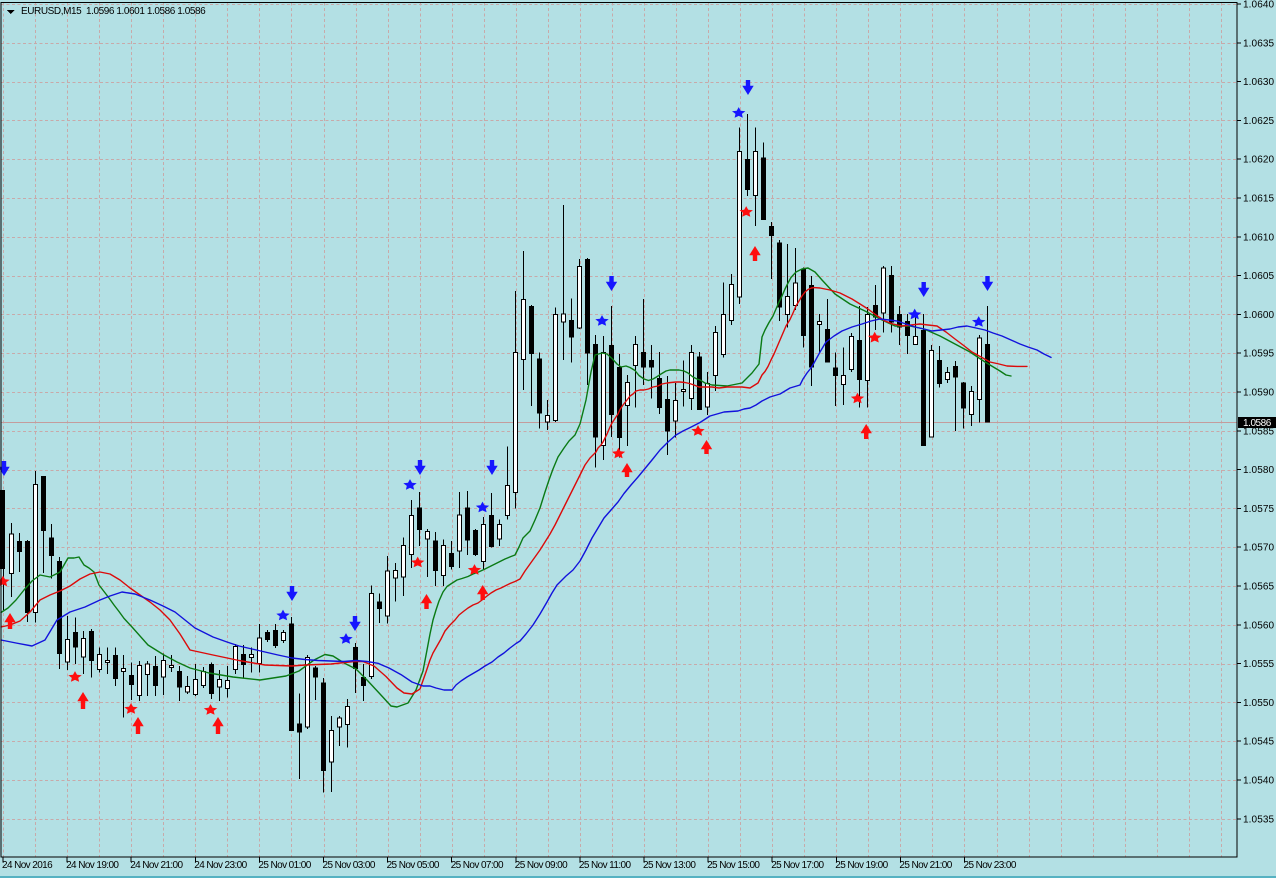 The height and width of the screenshot is (878, 1276). What do you see at coordinates (1259, 5) in the screenshot?
I see `svg-text: 1.0640` at bounding box center [1259, 5].